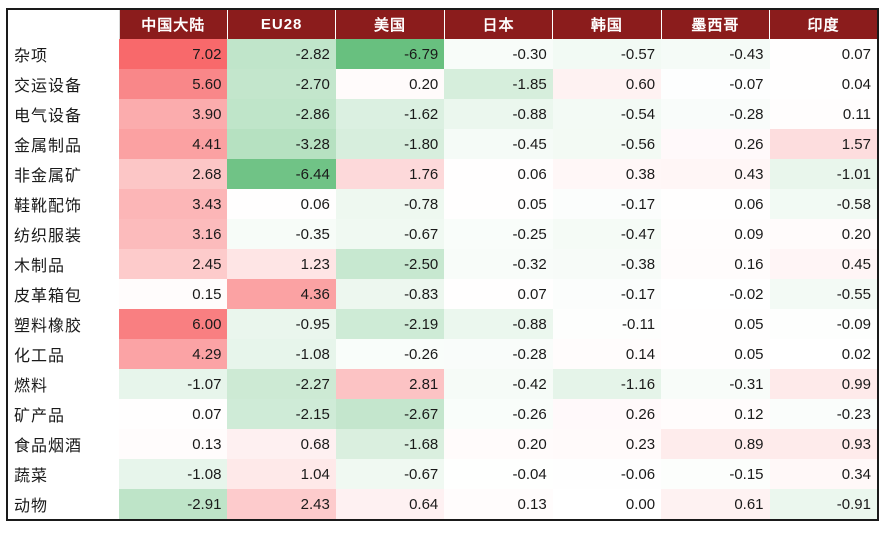 This screenshot has height=536, width=885. Describe the element at coordinates (823, 414) in the screenshot. I see `heatmap-cell: -0.23` at that location.